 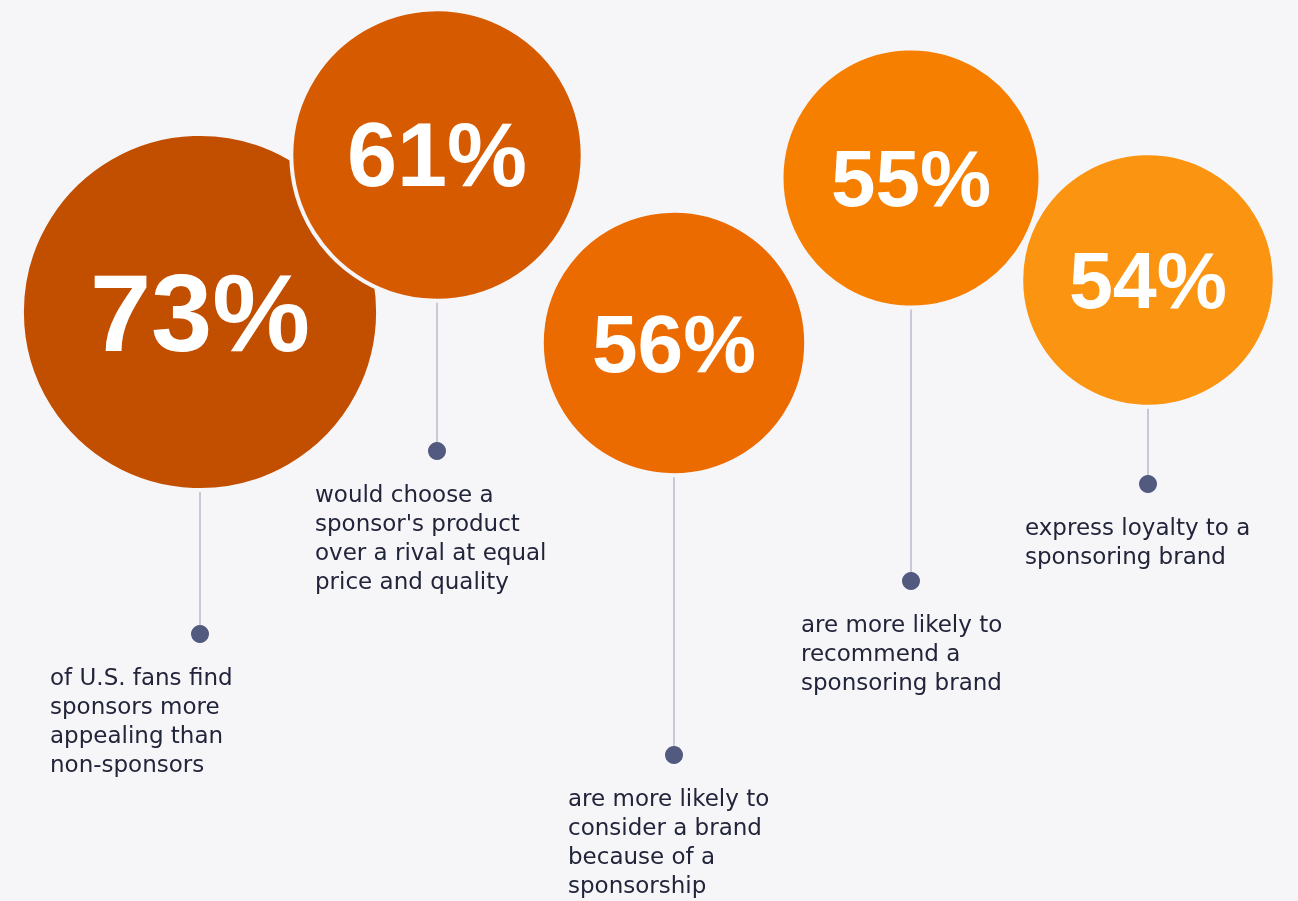 What do you see at coordinates (200, 312) in the screenshot?
I see `data-label: 73%` at bounding box center [200, 312].